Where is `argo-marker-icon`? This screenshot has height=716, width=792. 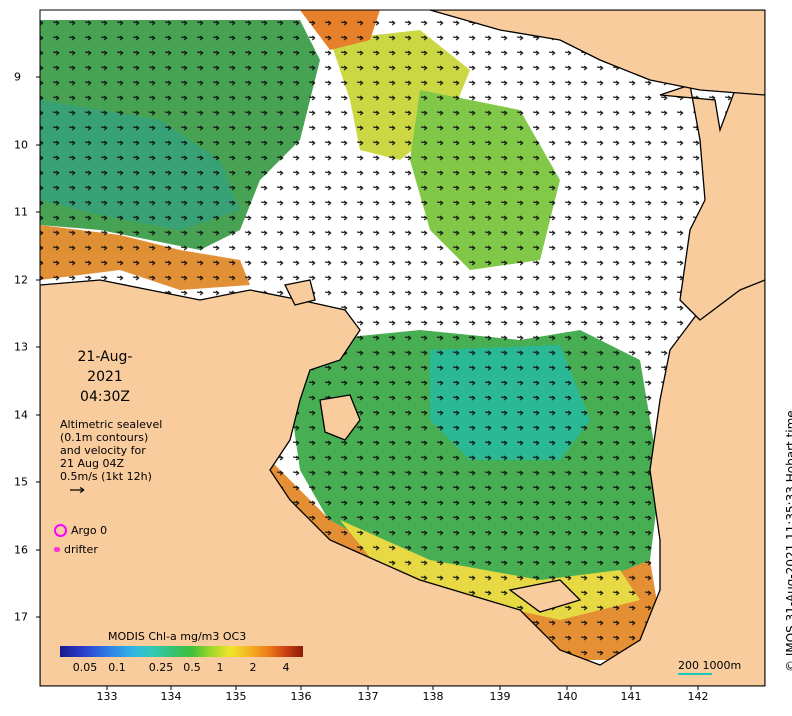
argo-marker-icon is located at coordinates (60, 530).